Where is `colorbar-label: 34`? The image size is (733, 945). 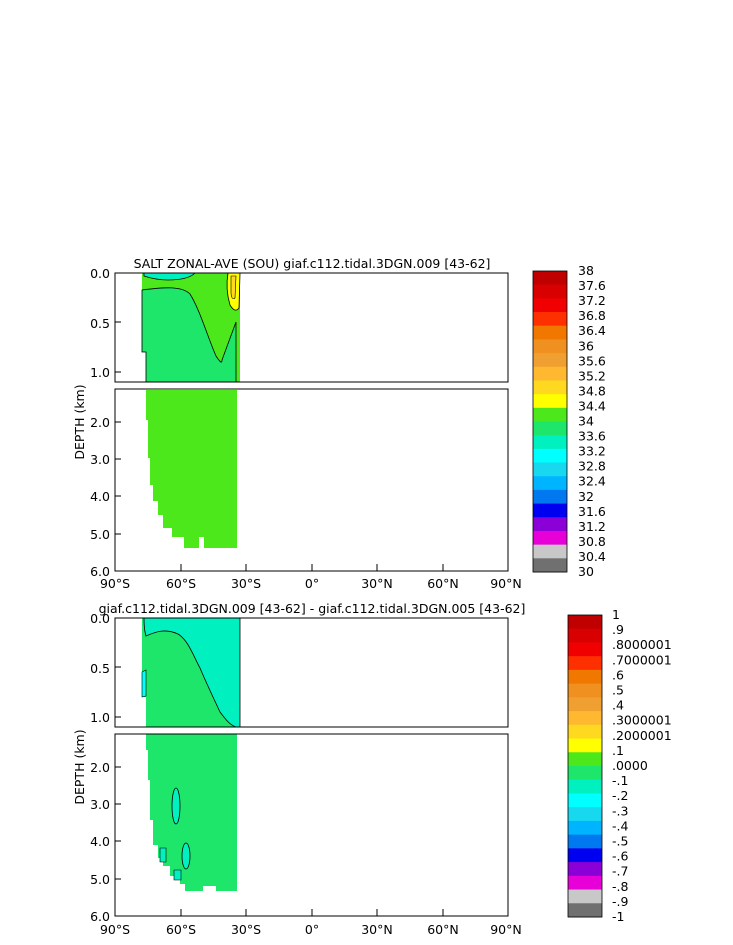
colorbar-label: 34 is located at coordinates (586, 421).